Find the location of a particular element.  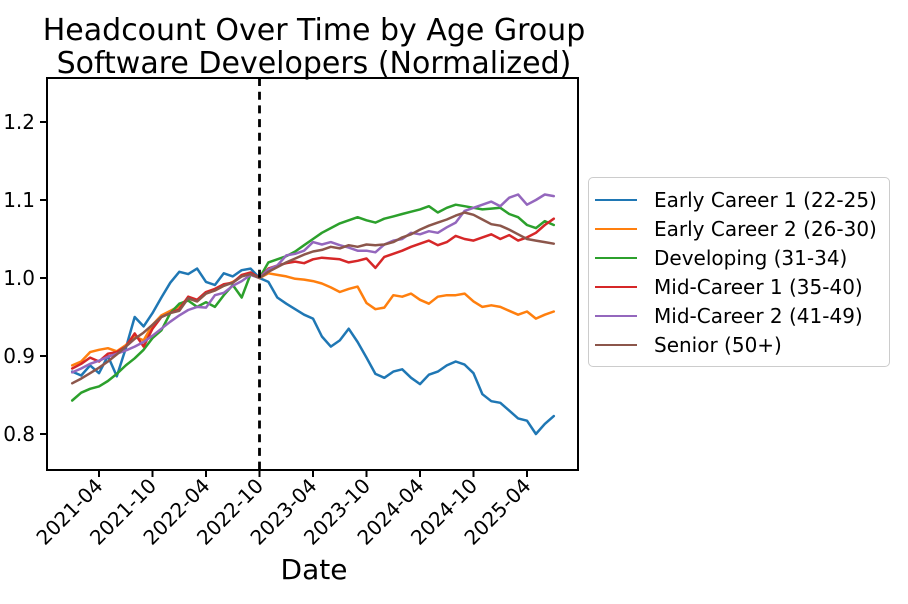

legend-item: Mid-Career 2 (41-49) is located at coordinates (739, 315).